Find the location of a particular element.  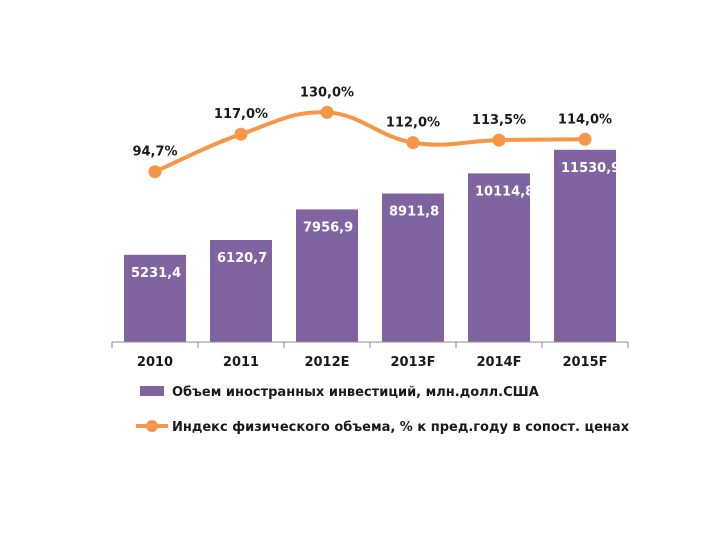

category-label: 2015F is located at coordinates (584, 362).